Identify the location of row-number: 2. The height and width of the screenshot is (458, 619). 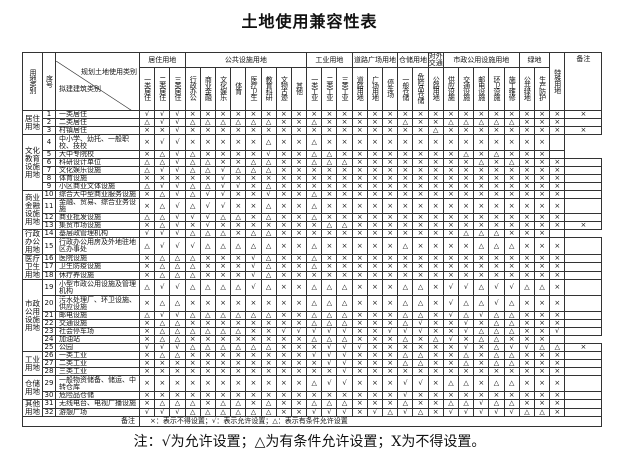
(49, 122).